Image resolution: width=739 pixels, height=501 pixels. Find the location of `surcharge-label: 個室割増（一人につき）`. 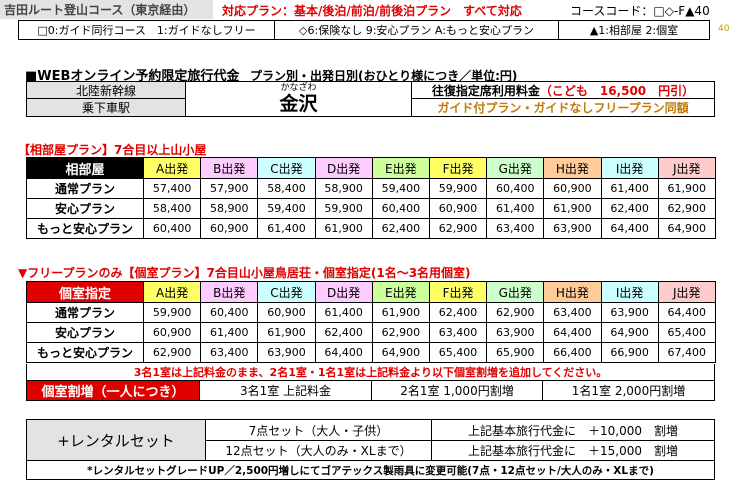

surcharge-label: 個室割増（一人につき） is located at coordinates (113, 390).